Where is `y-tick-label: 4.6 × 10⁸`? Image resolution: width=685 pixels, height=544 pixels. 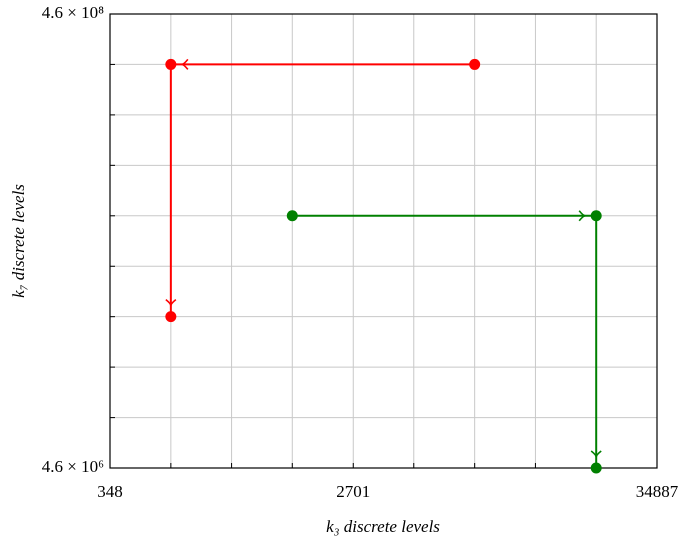
y-tick-label: 4.6 × 10⁸ is located at coordinates (73, 12).